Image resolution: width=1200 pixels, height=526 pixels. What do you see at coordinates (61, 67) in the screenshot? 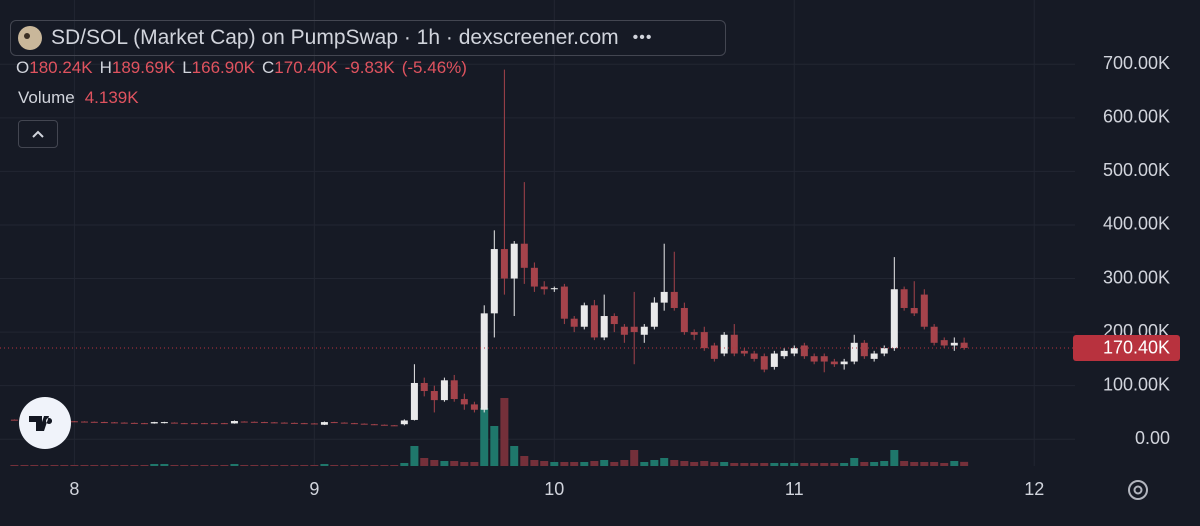
I see `ohlc-value: 180.24K` at bounding box center [61, 67].